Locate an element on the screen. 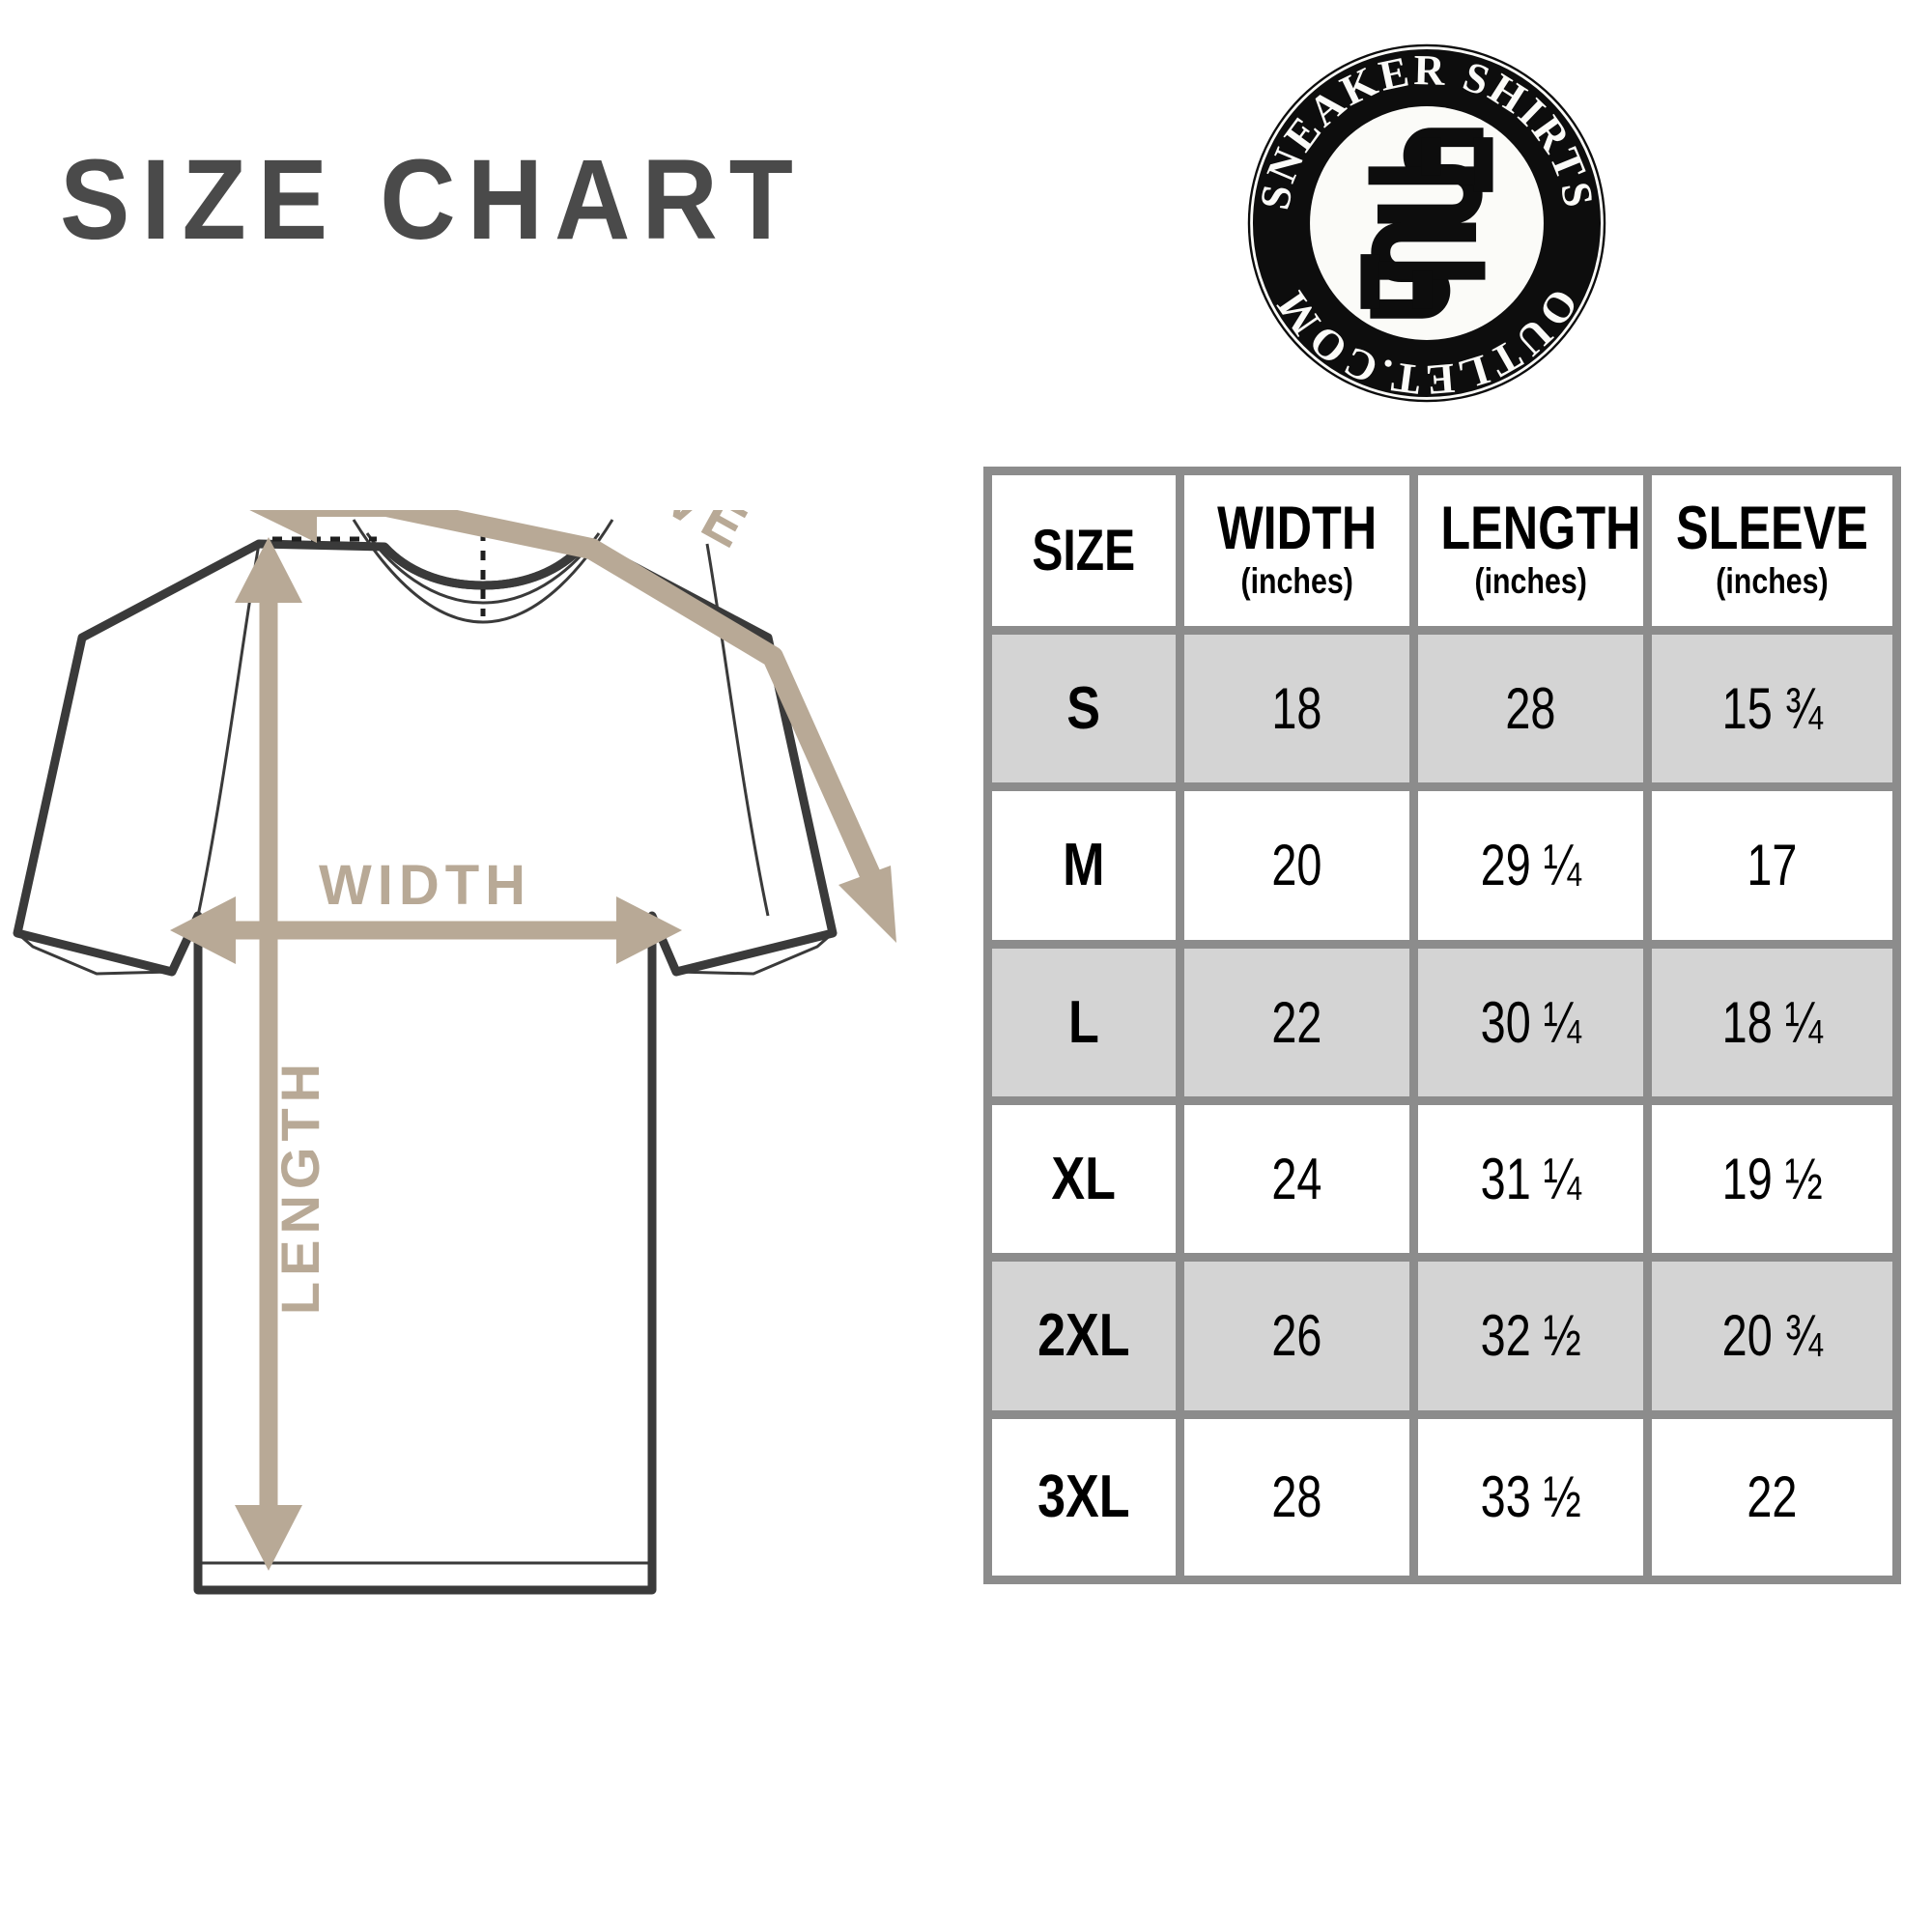 The height and width of the screenshot is (1932, 1932). cell-width-text: 28 is located at coordinates (1296, 1497).